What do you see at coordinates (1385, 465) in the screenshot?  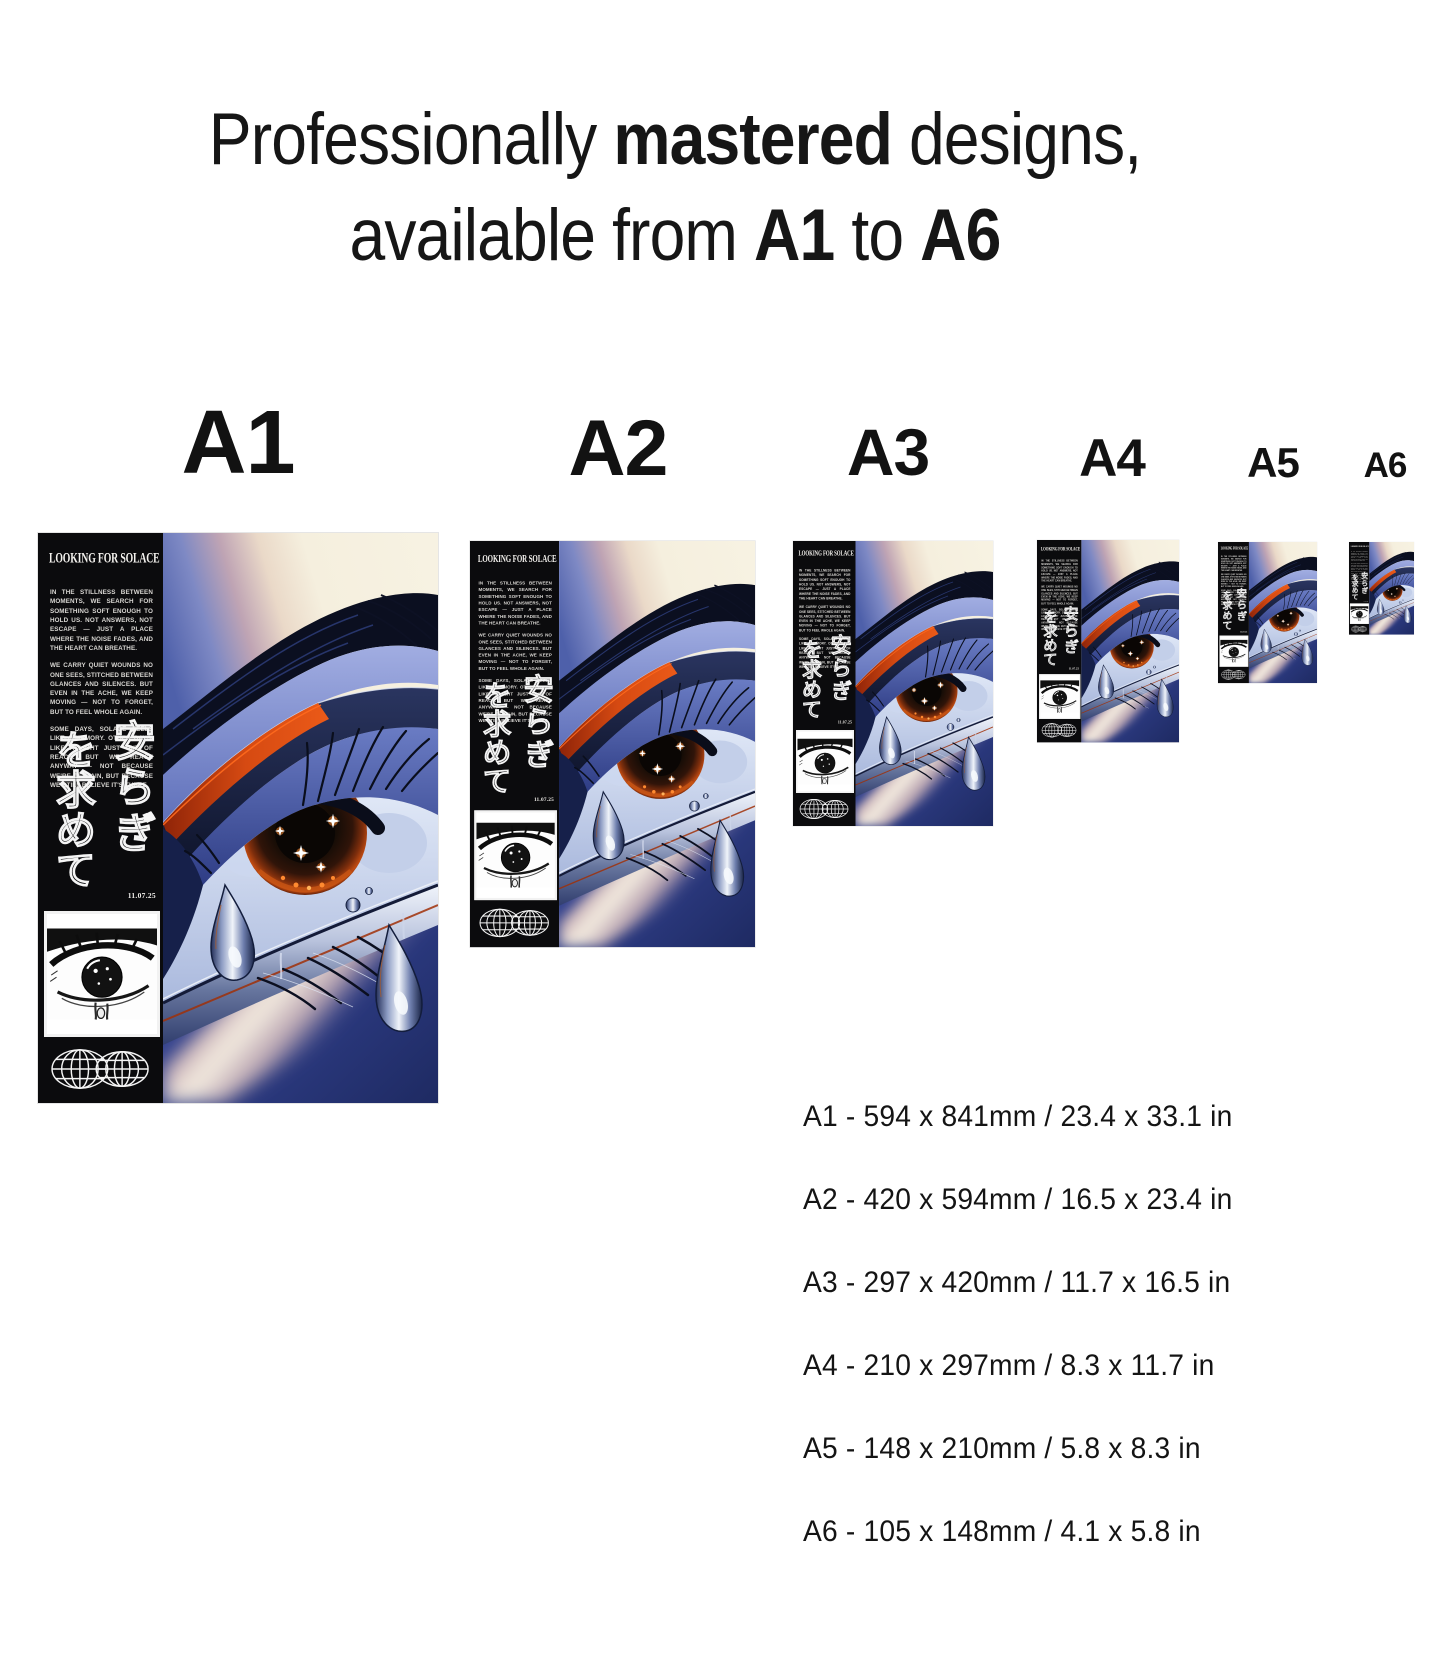 I see `size-label-a6: A6` at bounding box center [1385, 465].